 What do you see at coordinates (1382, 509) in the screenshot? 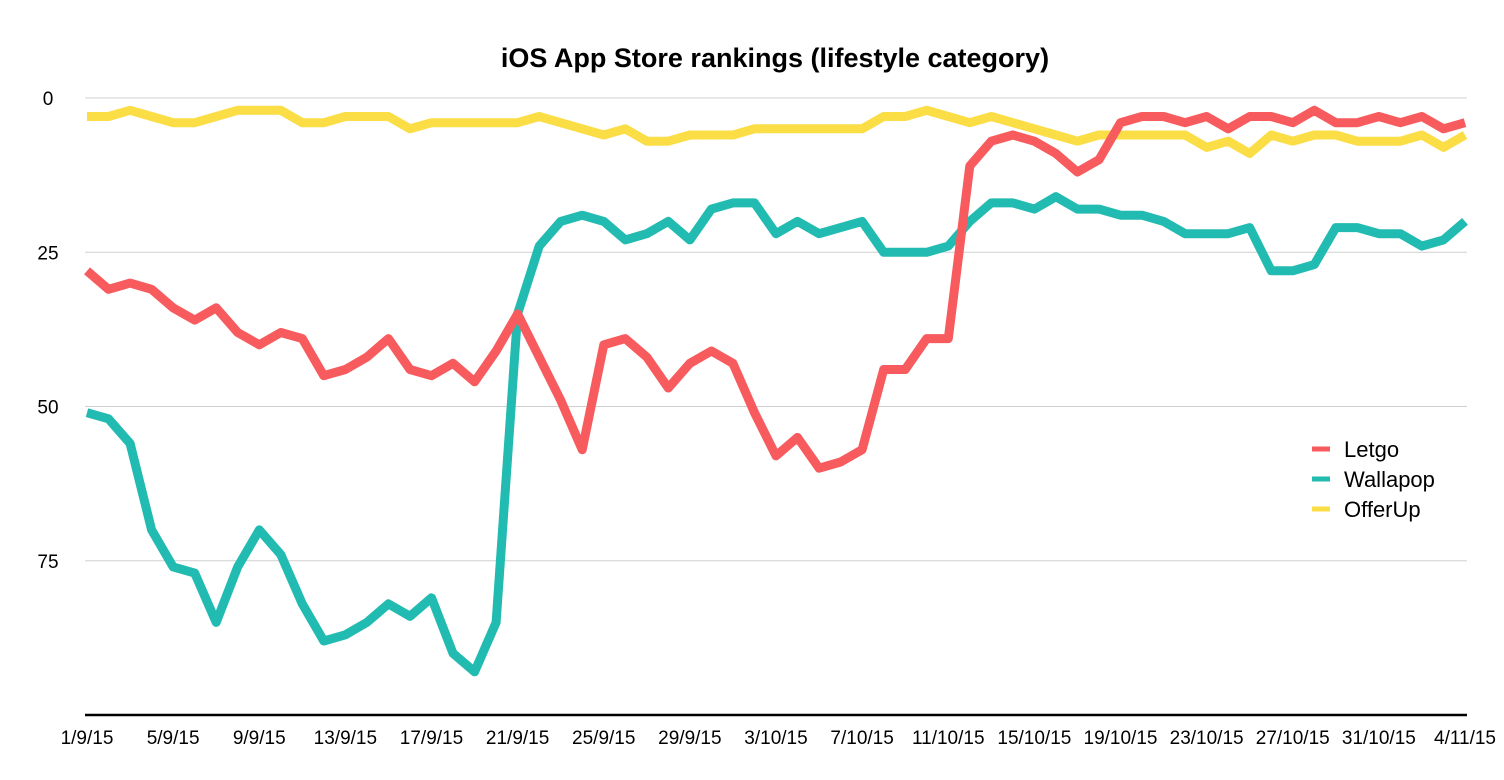
I see `legend-label-offerup: OfferUp` at bounding box center [1382, 509].